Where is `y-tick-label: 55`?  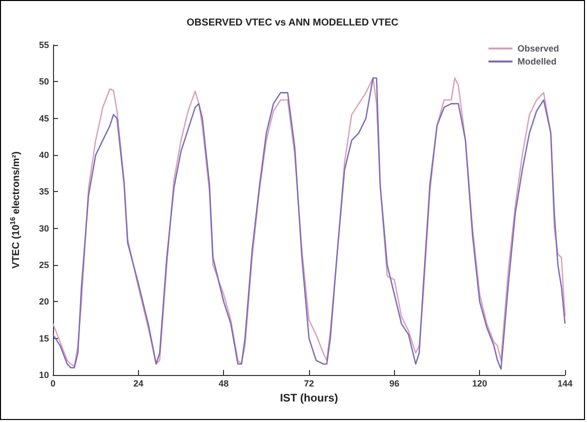
y-tick-label: 55 is located at coordinates (43, 45).